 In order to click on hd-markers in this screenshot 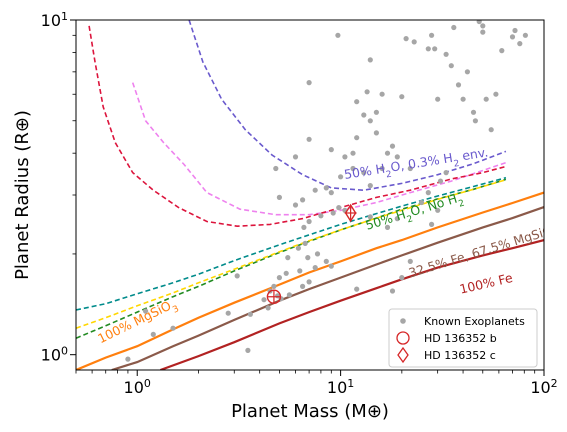, I will do `click(311, 253)`.